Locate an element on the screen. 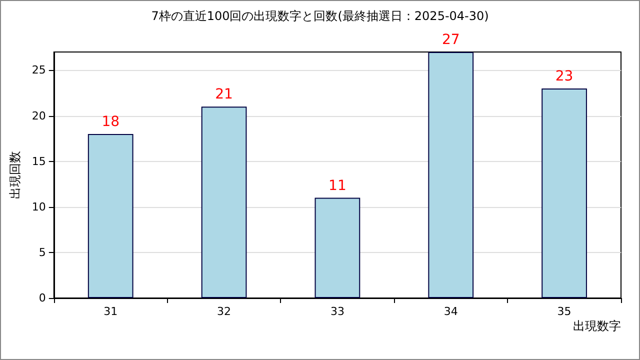 The width and height of the screenshot is (640, 360). y-tick-label: 5 is located at coordinates (42, 252).